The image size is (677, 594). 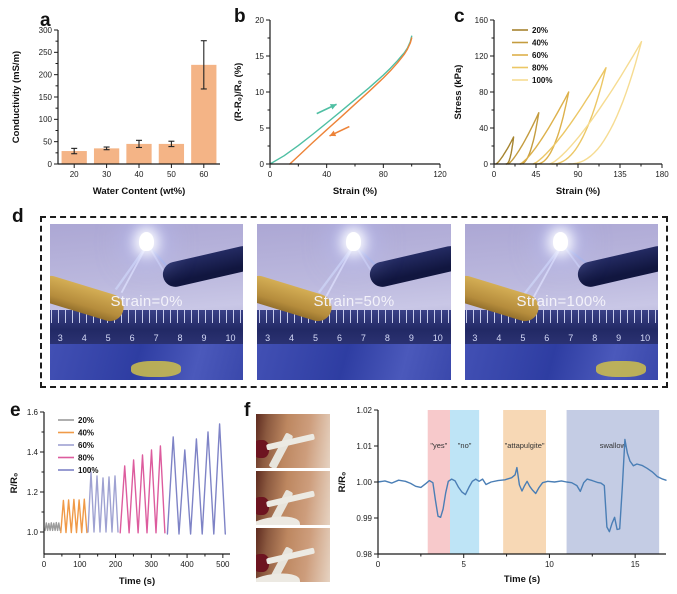 I want to click on led-photo-strain-50: 3 4 5 6 7 8 9 10 Strain=50%, so click(x=354, y=302).